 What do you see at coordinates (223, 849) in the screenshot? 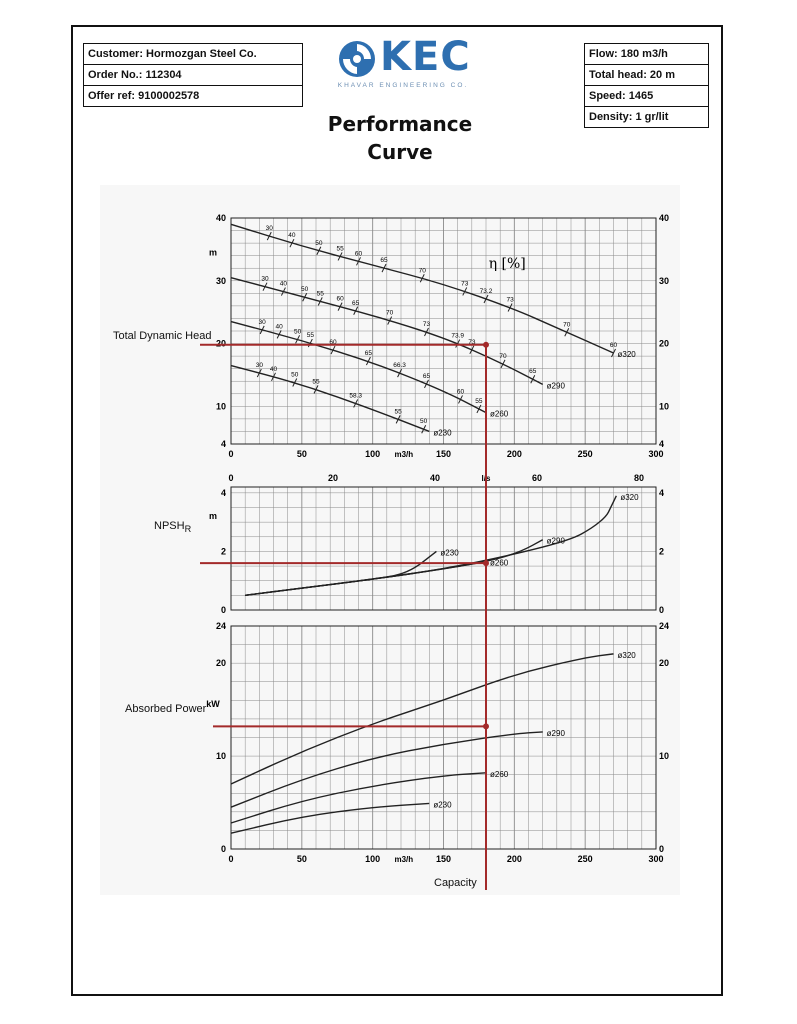
I see `y-tick-label: 0` at bounding box center [223, 849].